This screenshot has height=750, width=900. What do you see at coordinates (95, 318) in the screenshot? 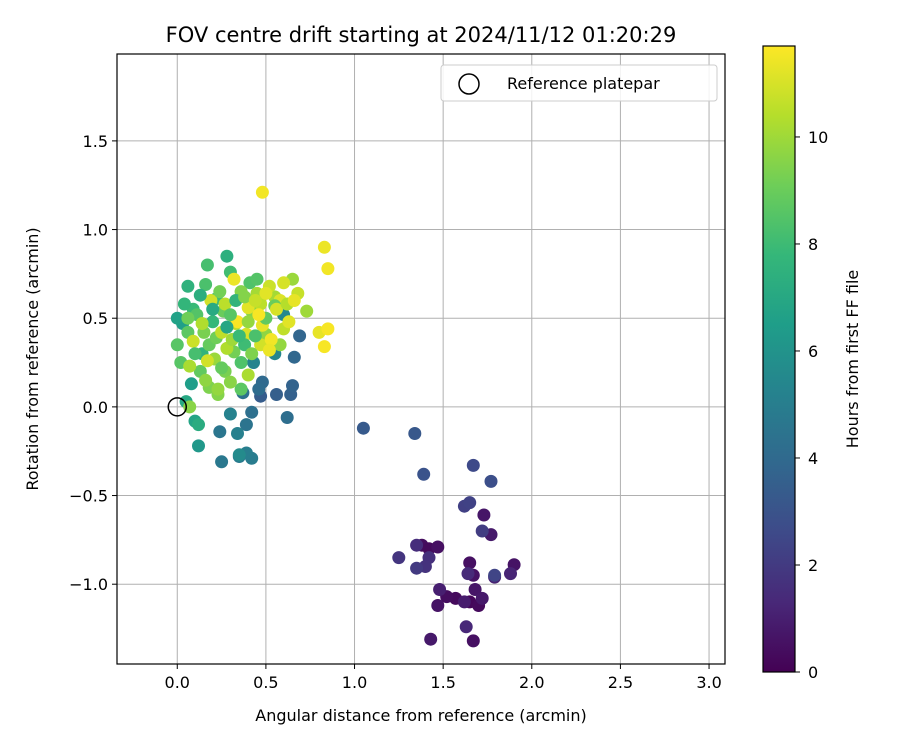
I see `y-tick-label: 0.5` at bounding box center [95, 318].